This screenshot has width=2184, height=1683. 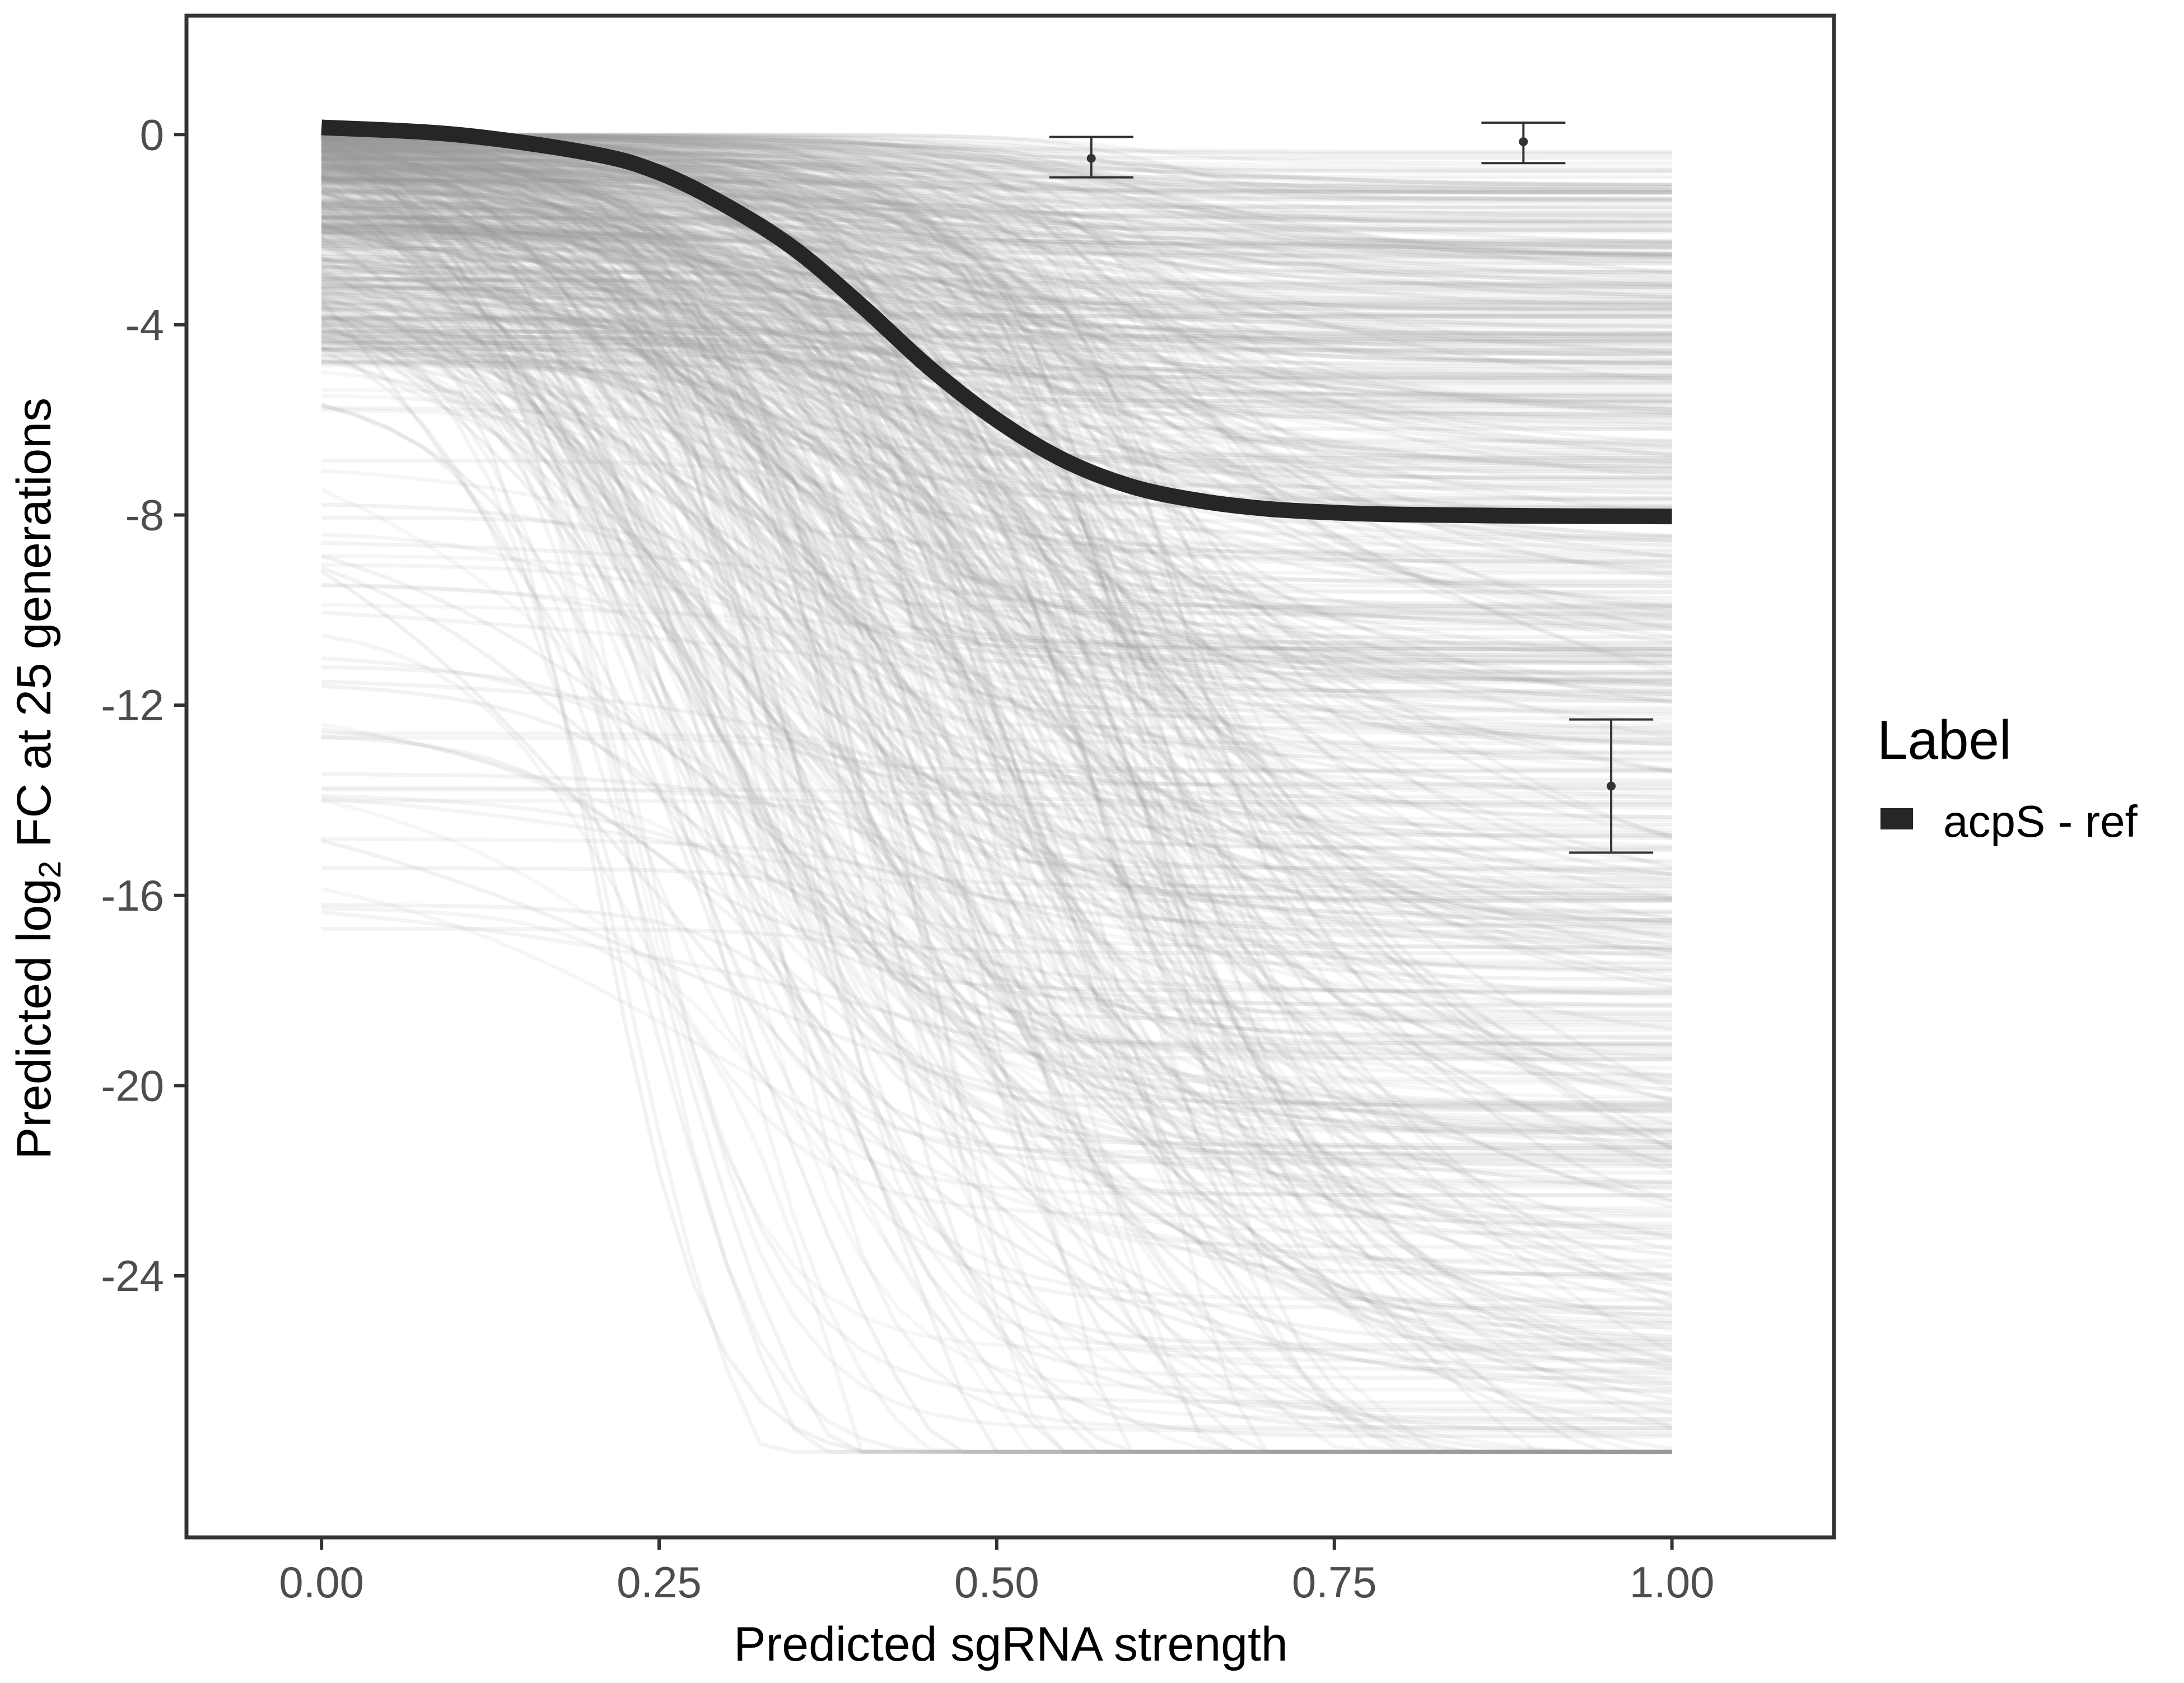 I want to click on y-axis-title: Predicted log2 FC at 25 generations, so click(x=37, y=778).